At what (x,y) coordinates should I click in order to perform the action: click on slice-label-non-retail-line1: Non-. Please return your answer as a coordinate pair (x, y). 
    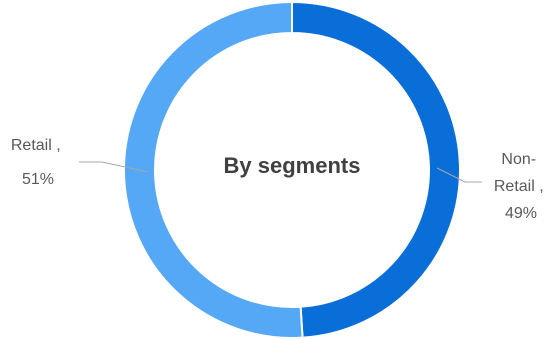
    Looking at the image, I should click on (518, 159).